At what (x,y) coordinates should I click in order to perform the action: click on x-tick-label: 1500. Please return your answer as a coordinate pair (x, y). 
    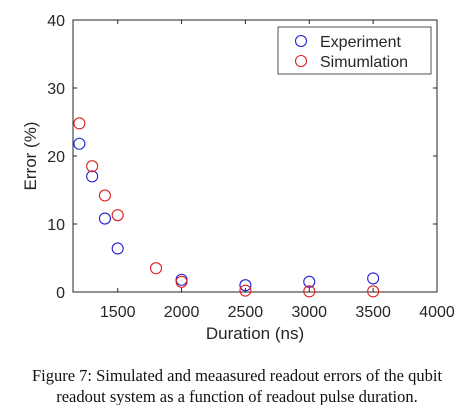
    Looking at the image, I should click on (118, 312).